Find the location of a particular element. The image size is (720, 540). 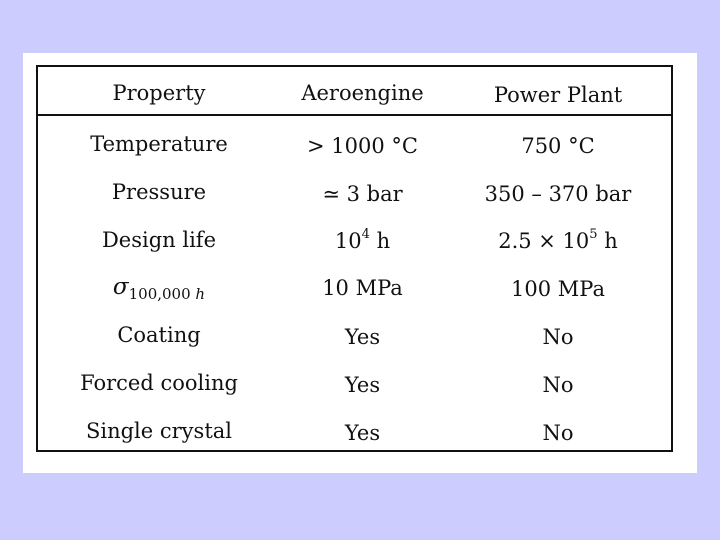

table-header-row: Property Aeroengine Power Plant is located at coordinates (354, 91).